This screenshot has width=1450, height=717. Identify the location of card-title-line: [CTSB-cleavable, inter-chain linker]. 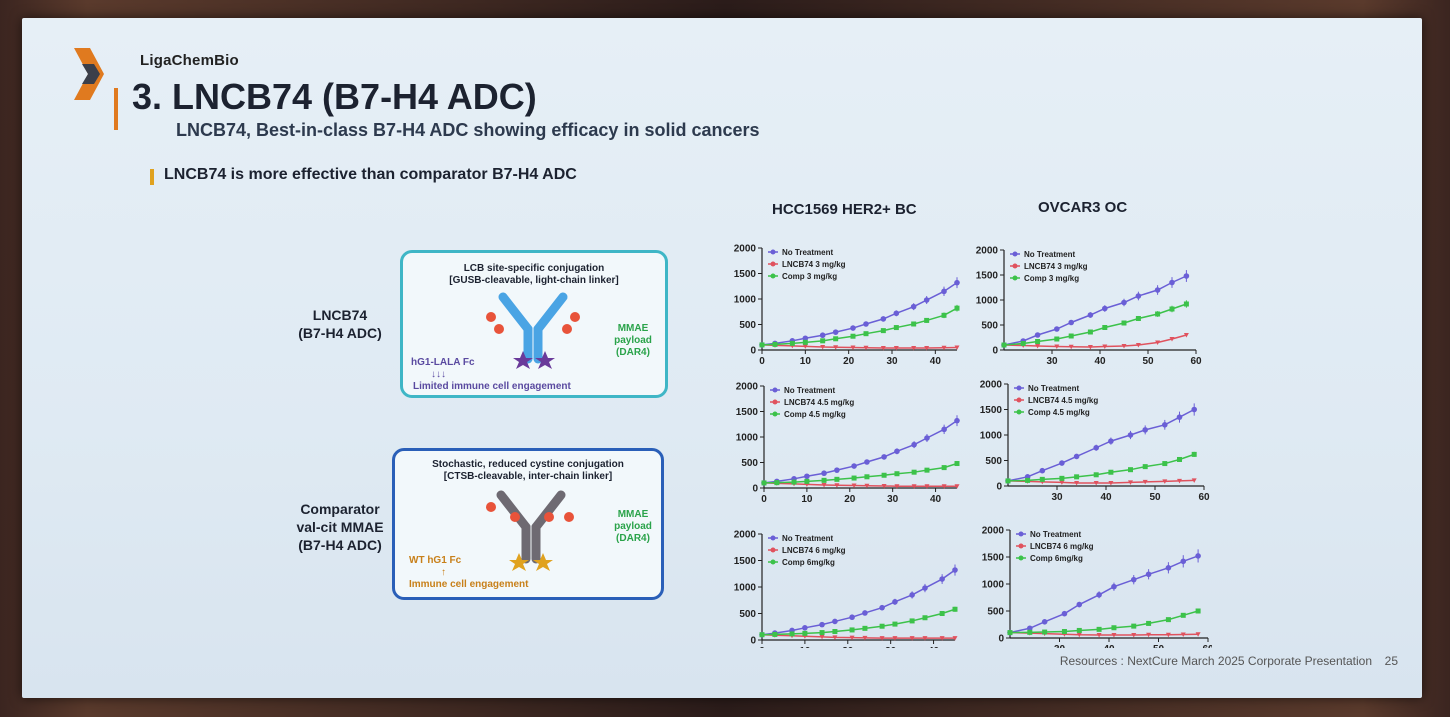
(528, 476).